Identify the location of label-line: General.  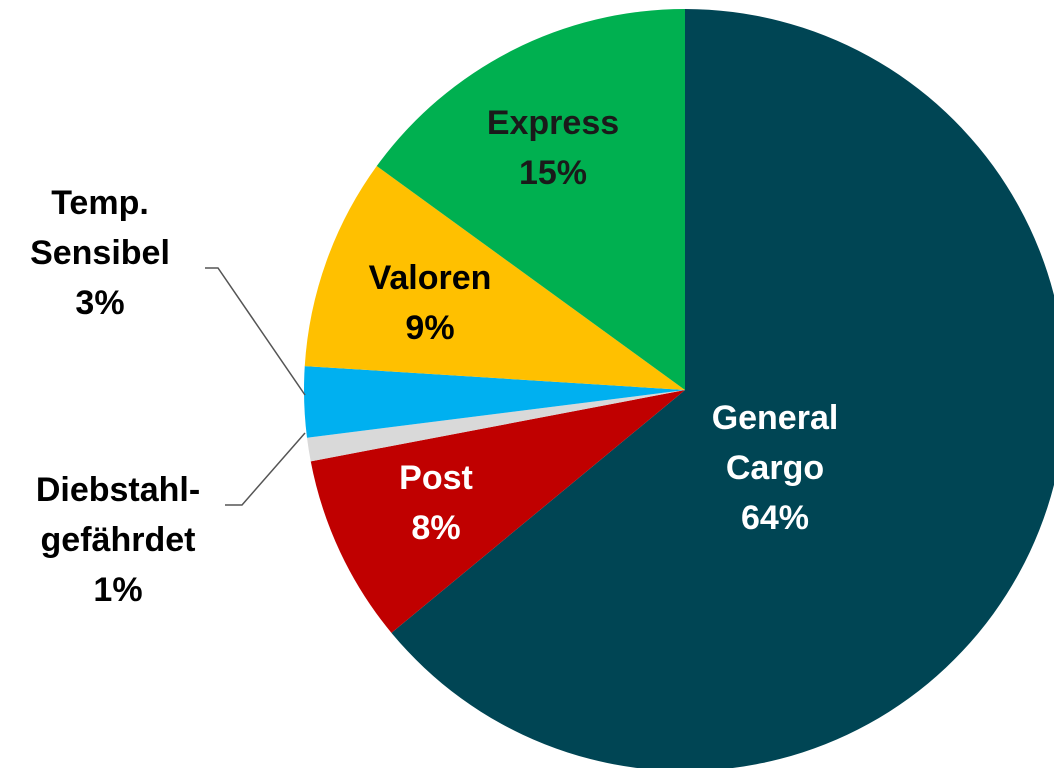
(775, 418).